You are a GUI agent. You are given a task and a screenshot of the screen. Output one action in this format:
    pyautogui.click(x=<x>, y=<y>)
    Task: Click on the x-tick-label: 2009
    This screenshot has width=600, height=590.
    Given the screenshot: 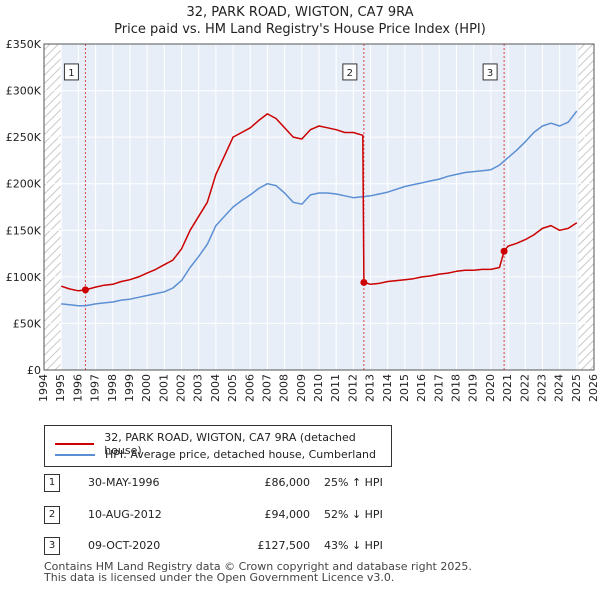 What is the action you would take?
    pyautogui.click(x=301, y=388)
    